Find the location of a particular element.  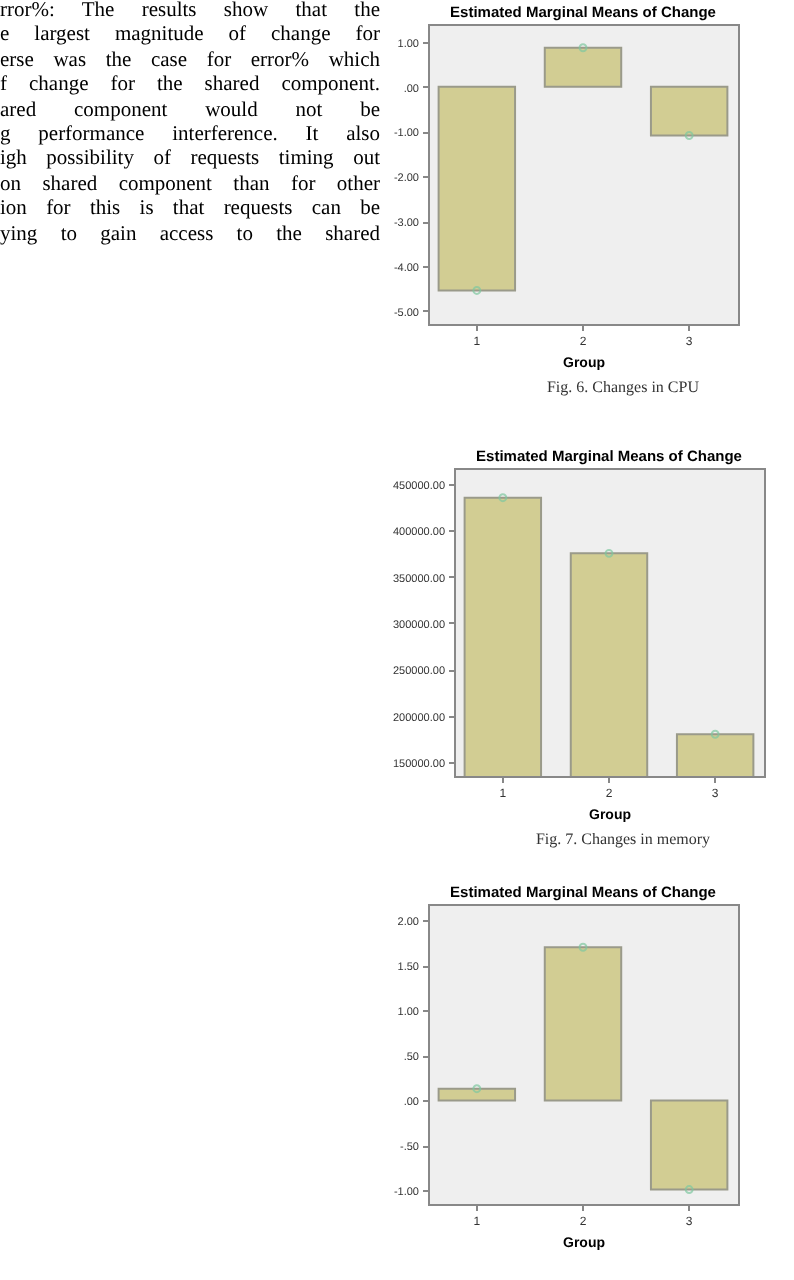

text: e largest magnitude of change for is located at coordinates (190, 37).